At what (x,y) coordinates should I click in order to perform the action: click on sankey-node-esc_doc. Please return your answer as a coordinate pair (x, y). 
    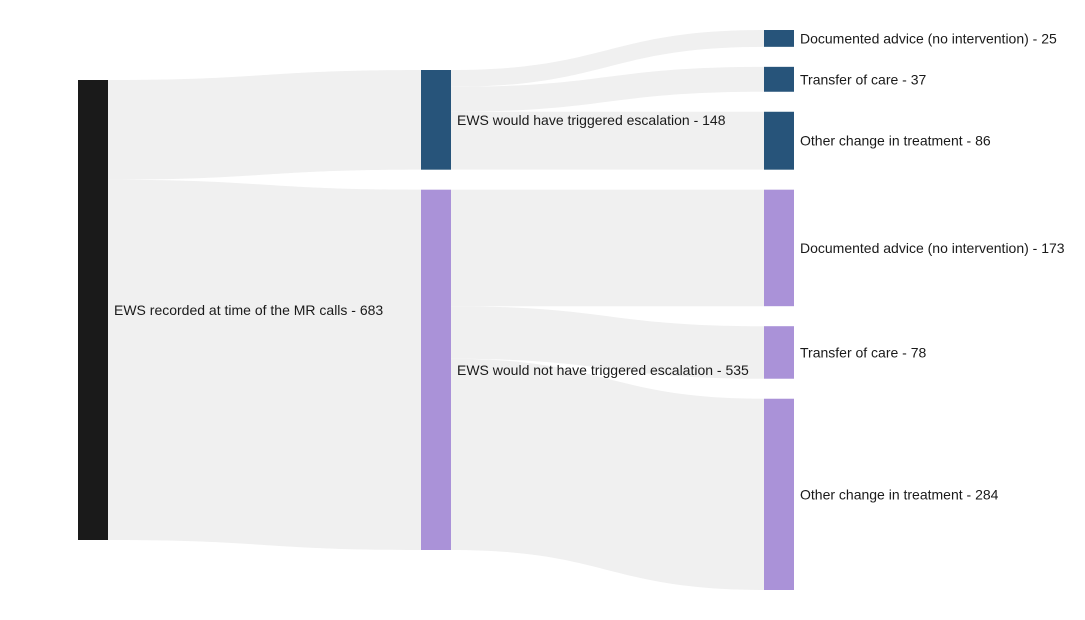
    Looking at the image, I should click on (779, 38).